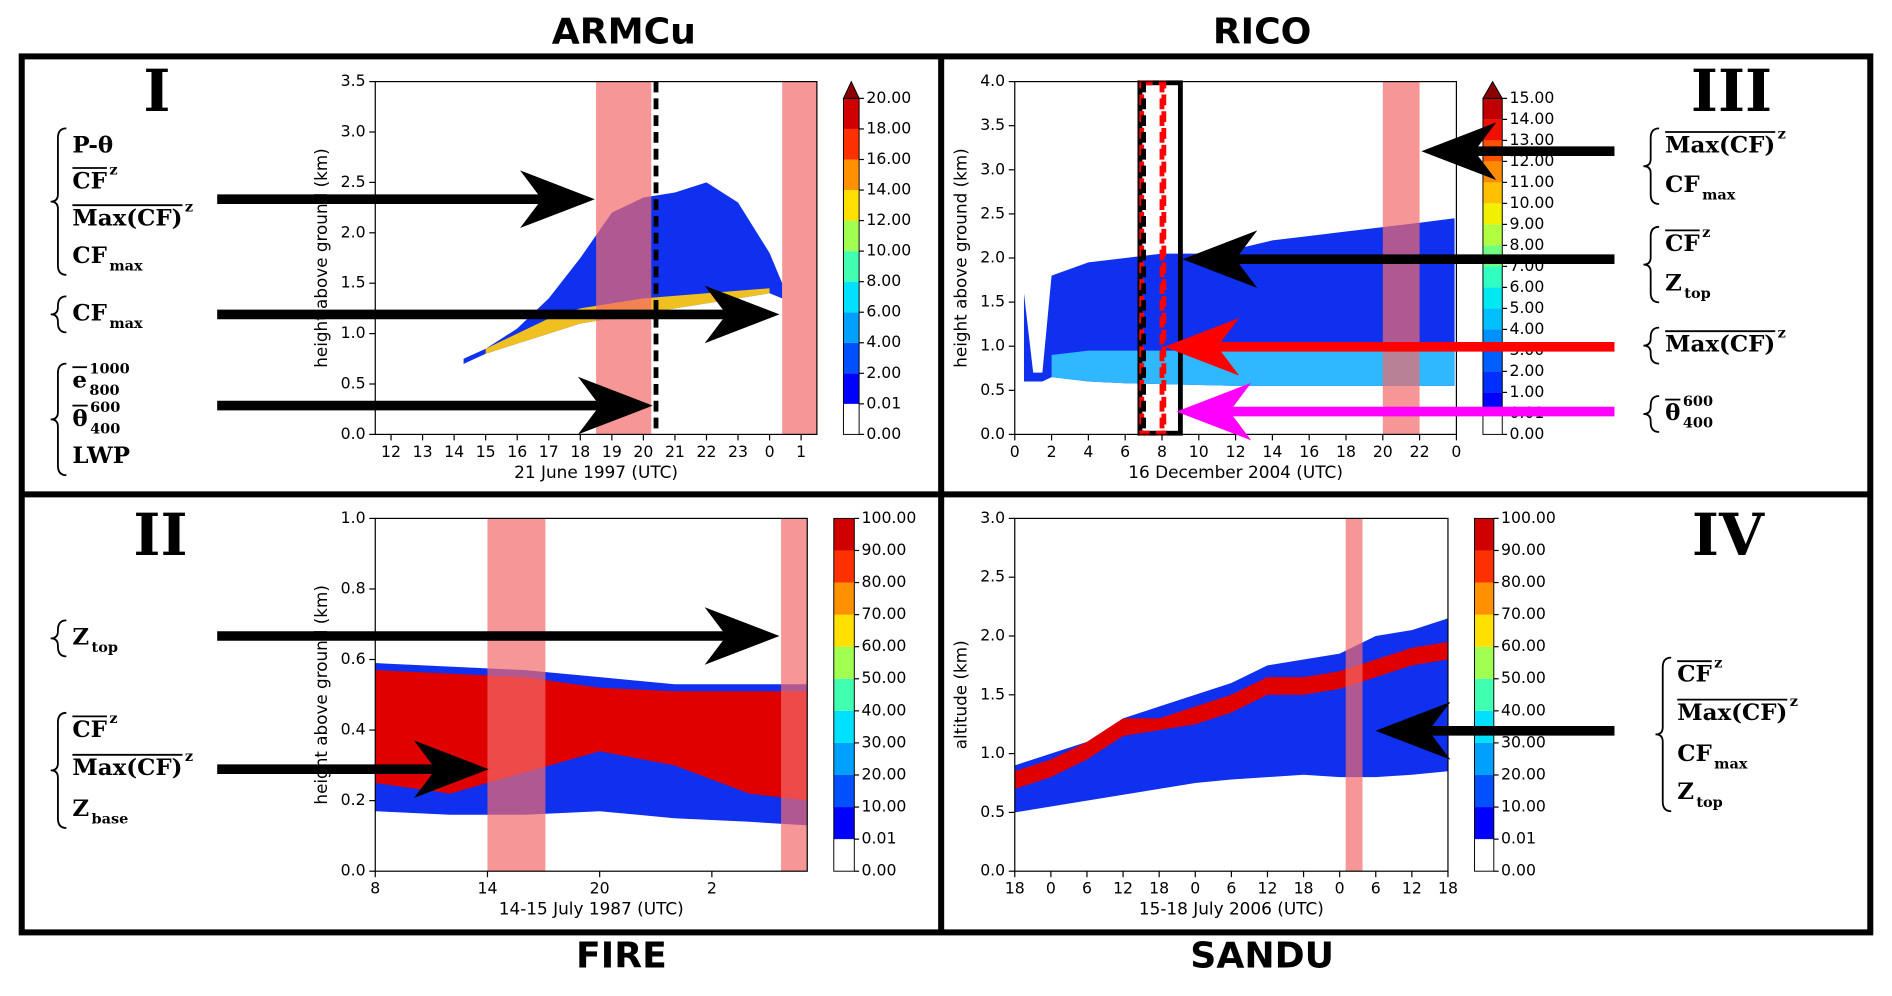 This screenshot has height=996, width=1892. What do you see at coordinates (888, 127) in the screenshot?
I see `colorbar-tick-label: 18.00` at bounding box center [888, 127].